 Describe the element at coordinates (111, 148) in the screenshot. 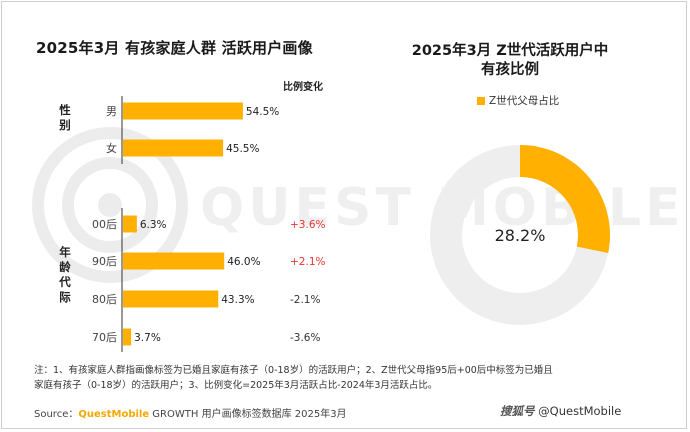

I see `category-label: 女` at that location.